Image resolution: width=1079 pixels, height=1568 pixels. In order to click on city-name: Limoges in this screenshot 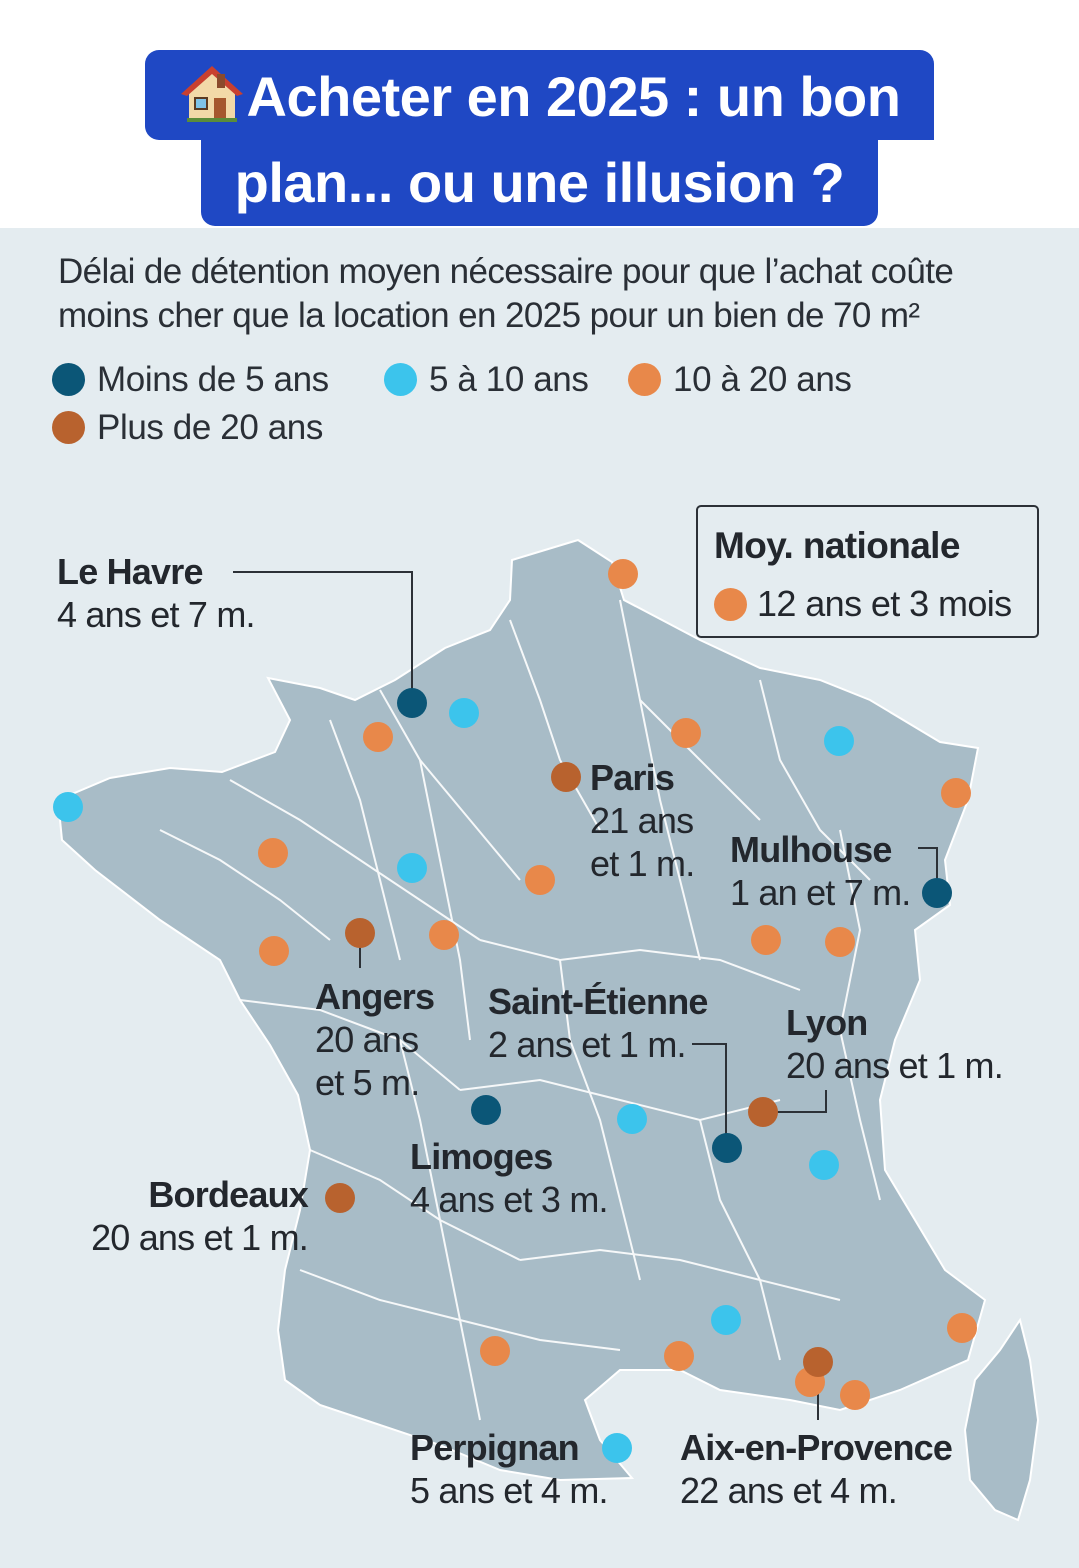, I will do `click(481, 1156)`.